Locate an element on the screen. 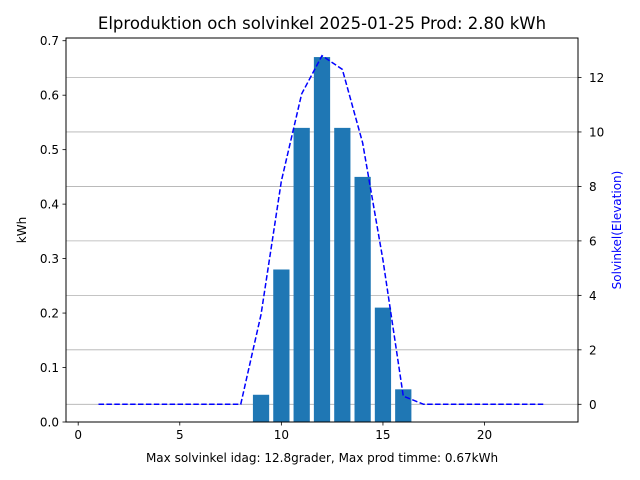 The width and height of the screenshot is (640, 480). y2-tick-label: 4 is located at coordinates (593, 296).